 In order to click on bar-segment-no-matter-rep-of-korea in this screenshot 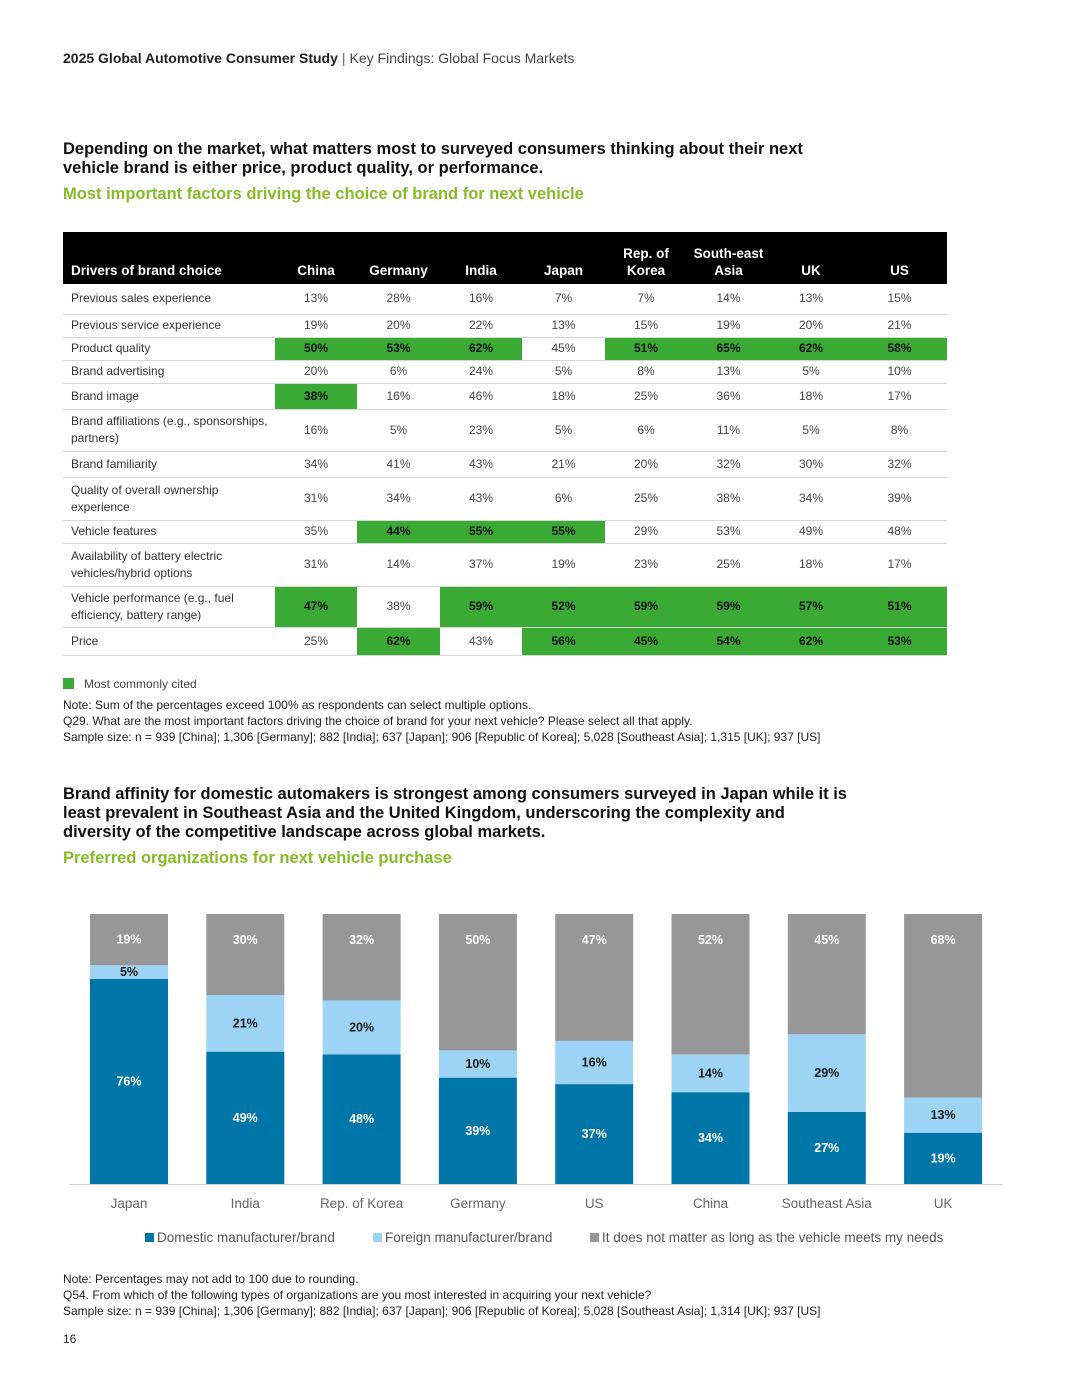, I will do `click(361, 957)`.